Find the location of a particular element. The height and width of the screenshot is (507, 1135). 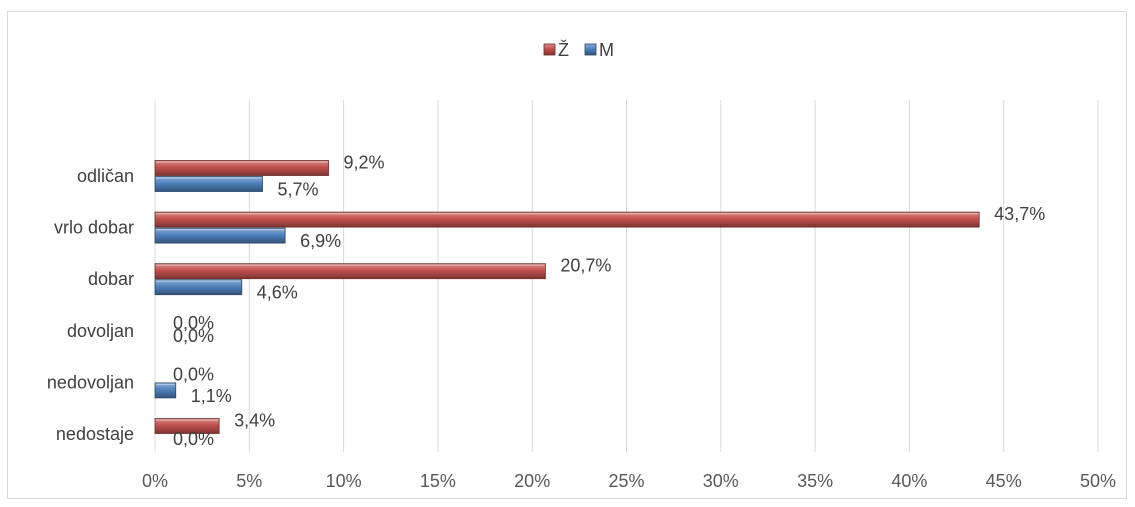

x-tick-label: 35% is located at coordinates (815, 481).